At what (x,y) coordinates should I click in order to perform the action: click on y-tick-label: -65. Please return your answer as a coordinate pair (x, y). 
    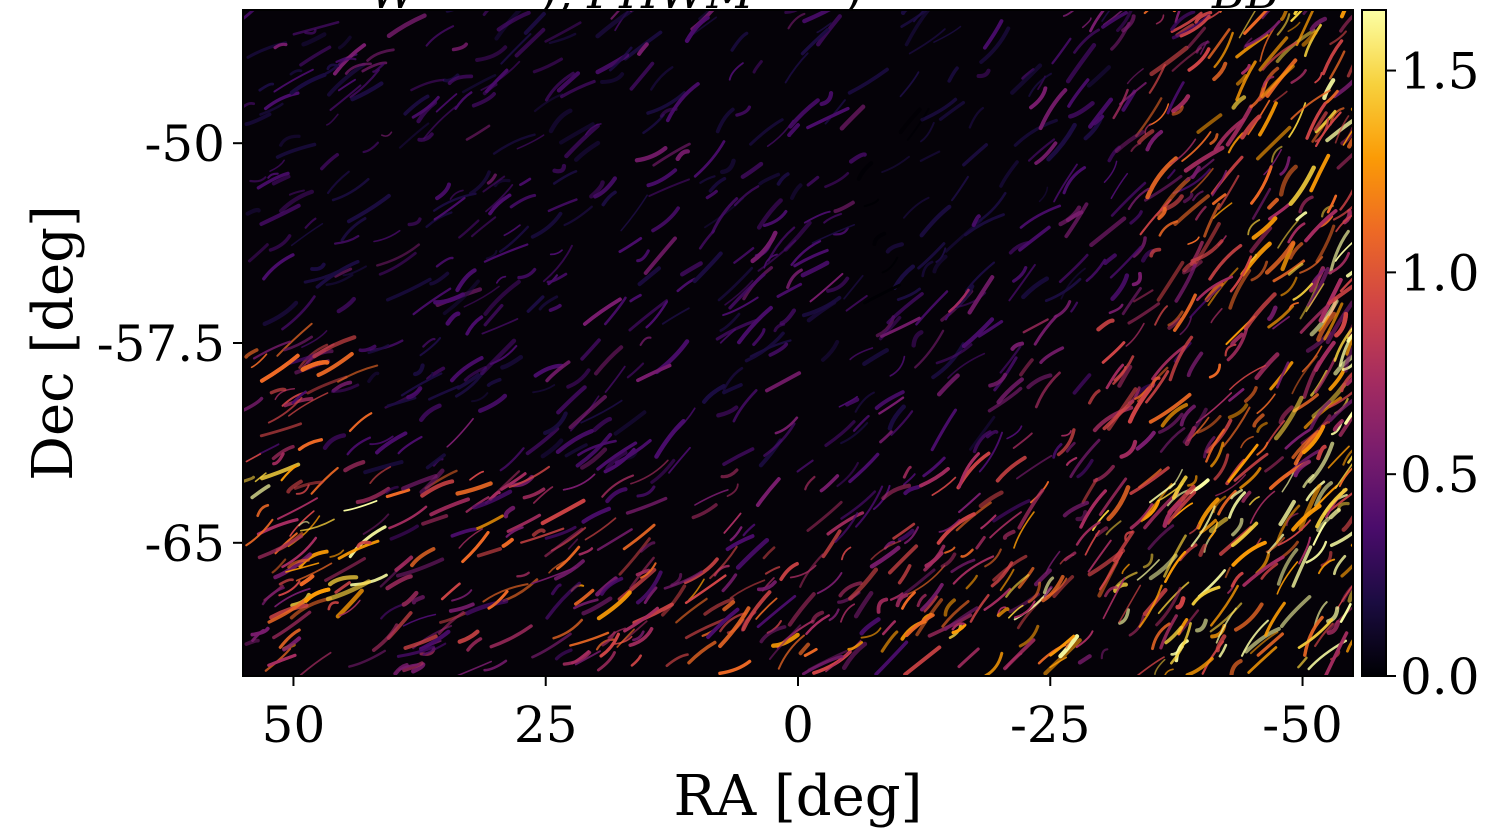
    Looking at the image, I should click on (184, 544).